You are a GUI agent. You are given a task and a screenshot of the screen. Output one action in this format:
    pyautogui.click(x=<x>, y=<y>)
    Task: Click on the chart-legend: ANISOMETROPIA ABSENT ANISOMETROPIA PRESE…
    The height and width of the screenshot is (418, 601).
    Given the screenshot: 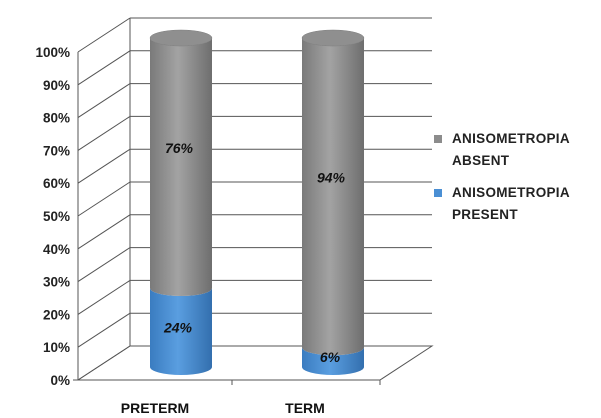 What is the action you would take?
    pyautogui.click(x=515, y=182)
    